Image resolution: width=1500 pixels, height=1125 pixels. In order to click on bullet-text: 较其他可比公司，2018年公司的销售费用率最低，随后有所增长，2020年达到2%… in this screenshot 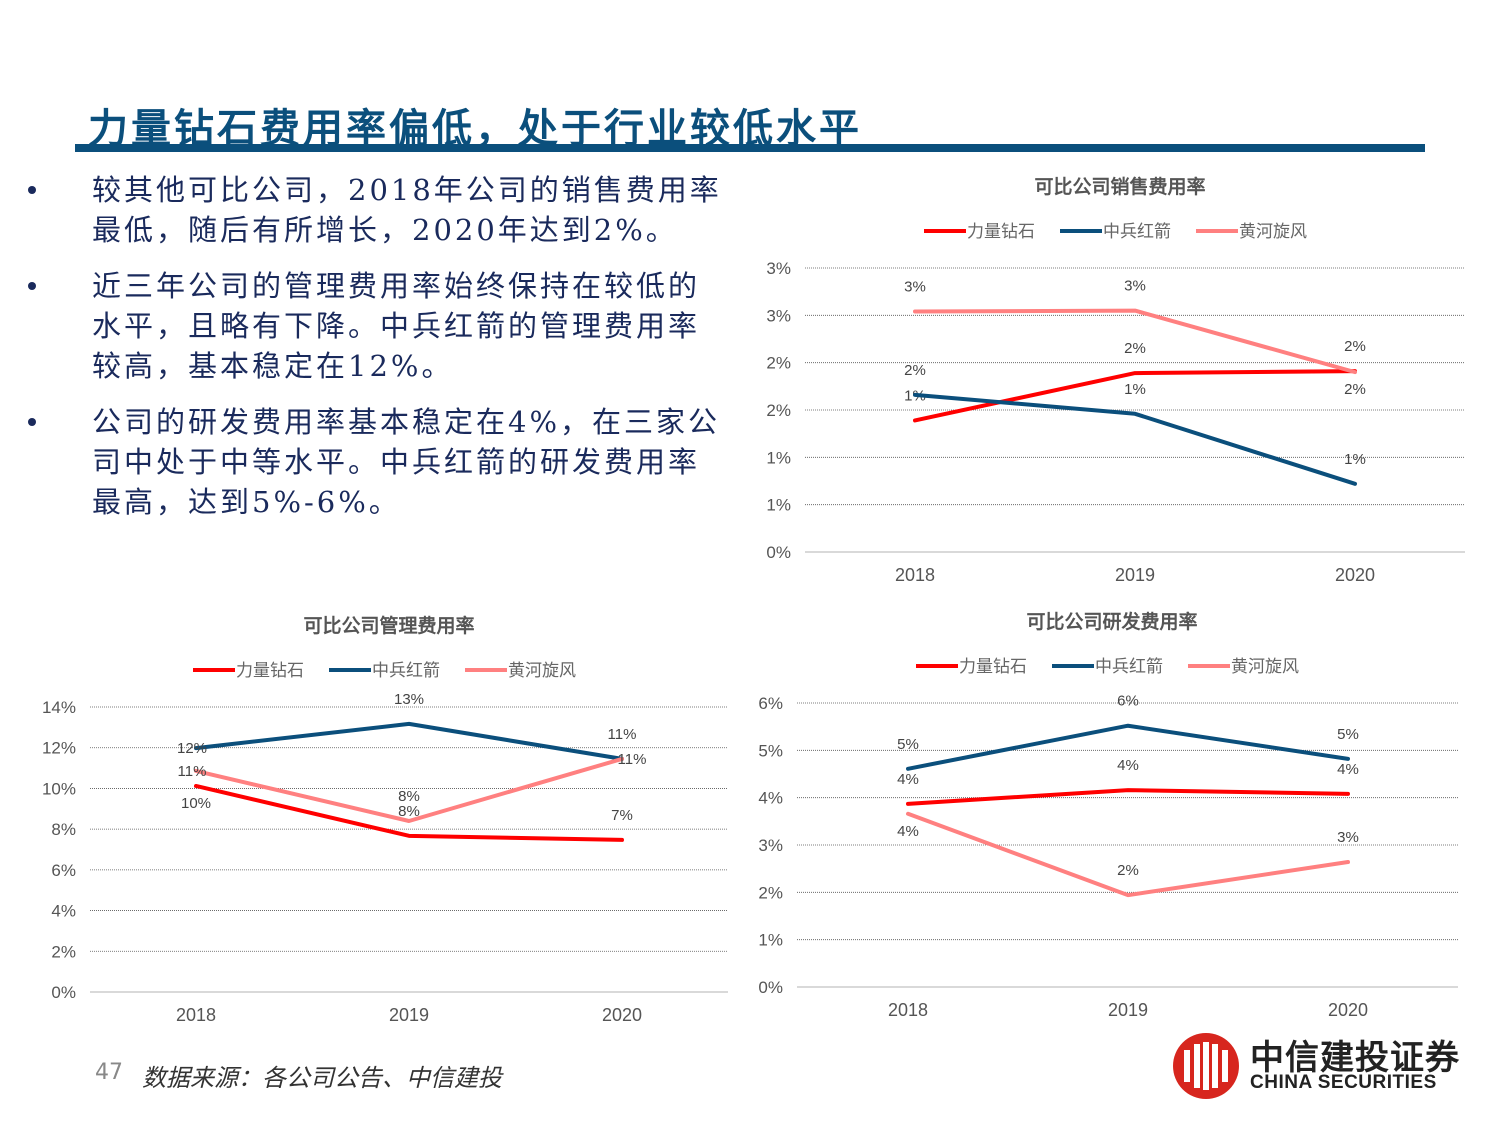, I will do `click(407, 210)`.